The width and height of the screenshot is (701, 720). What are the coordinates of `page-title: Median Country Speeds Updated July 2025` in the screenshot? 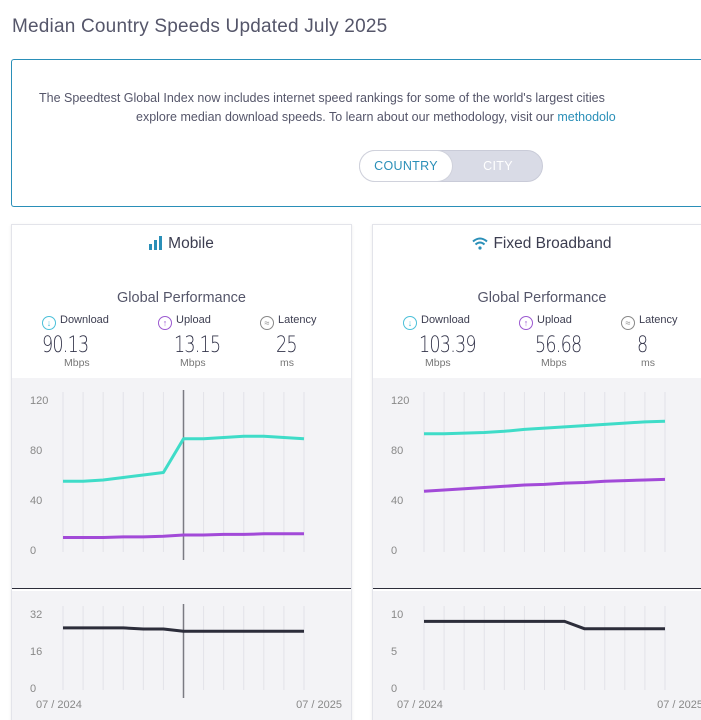 It's located at (200, 26).